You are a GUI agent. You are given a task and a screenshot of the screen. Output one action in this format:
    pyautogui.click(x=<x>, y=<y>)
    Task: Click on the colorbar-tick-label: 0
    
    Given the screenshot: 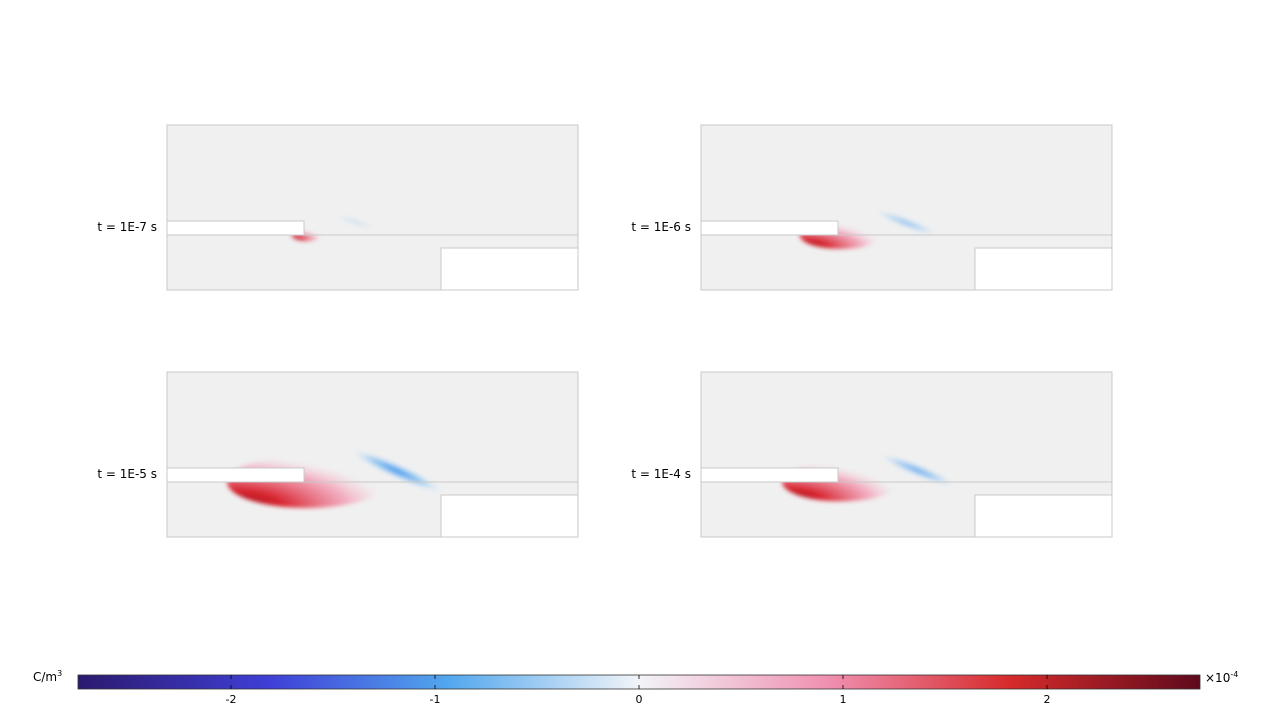 What is the action you would take?
    pyautogui.click(x=639, y=699)
    